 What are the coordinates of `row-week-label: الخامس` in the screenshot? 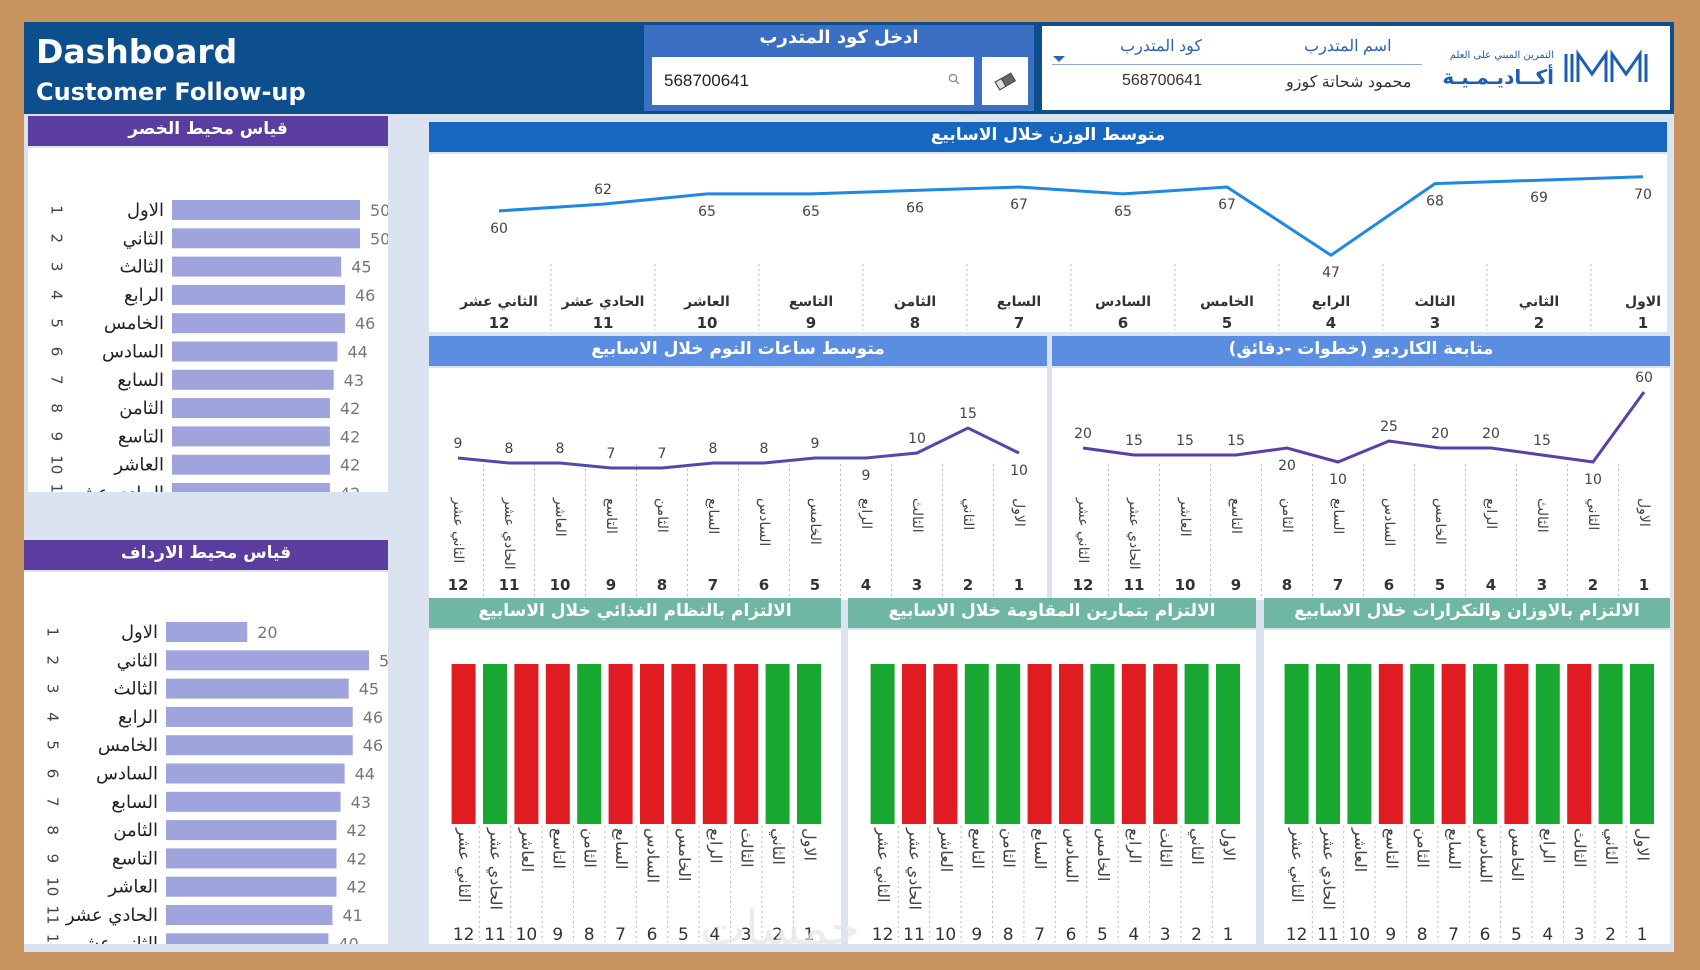 It's located at (134, 323).